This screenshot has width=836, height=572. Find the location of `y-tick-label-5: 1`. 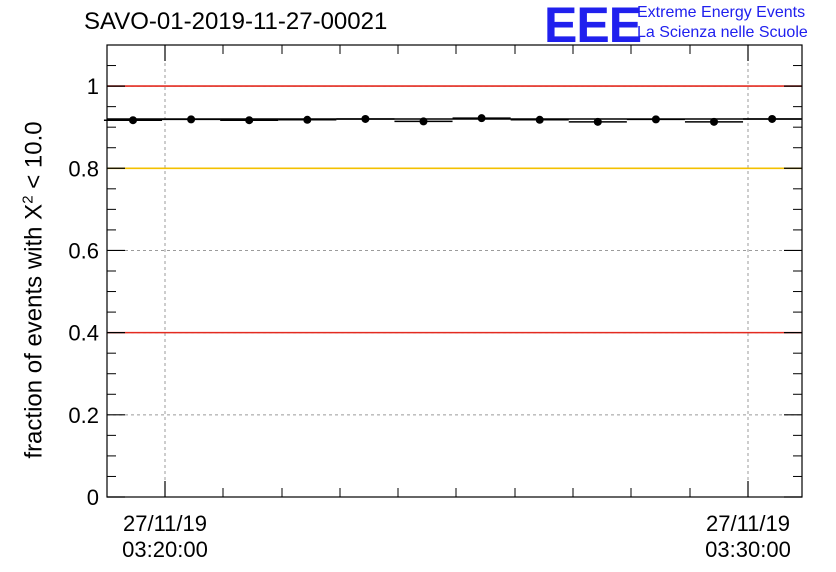

y-tick-label-5: 1 is located at coordinates (93, 86).